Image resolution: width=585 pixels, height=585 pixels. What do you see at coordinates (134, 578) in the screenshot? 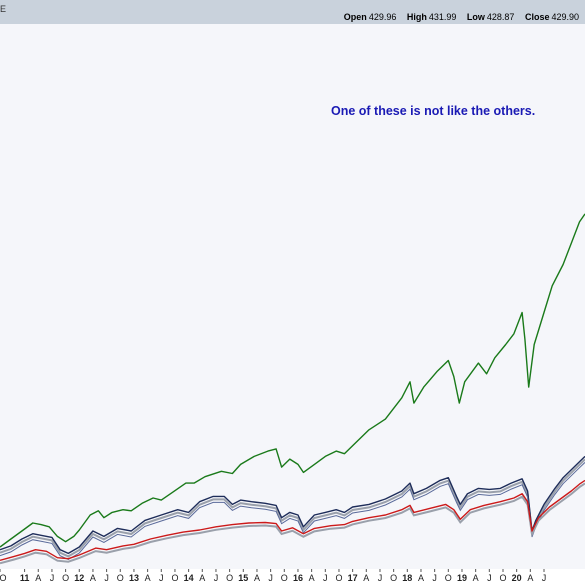
I see `x-tick-label: 13` at bounding box center [134, 578].